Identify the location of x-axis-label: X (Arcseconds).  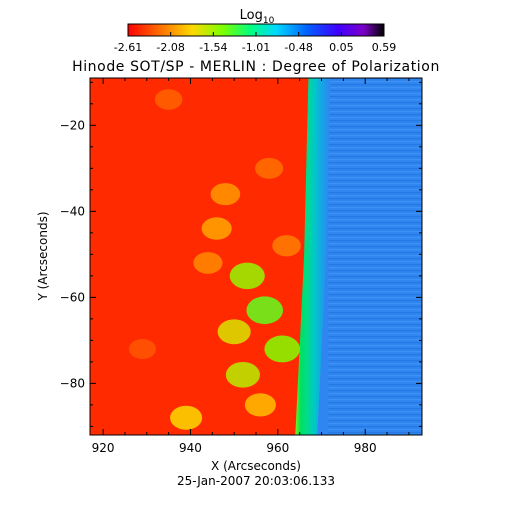
(256, 466).